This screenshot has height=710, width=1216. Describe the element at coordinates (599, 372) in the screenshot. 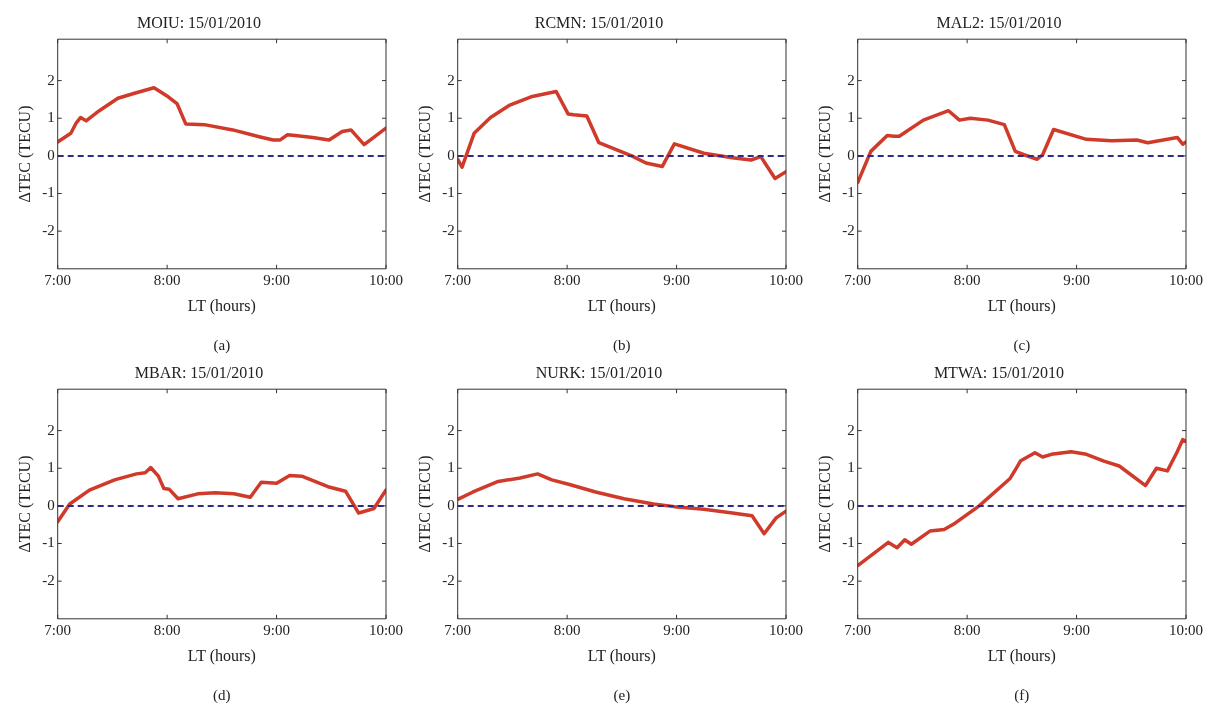

I see `chart-title: NURK: 15/01/2010` at that location.